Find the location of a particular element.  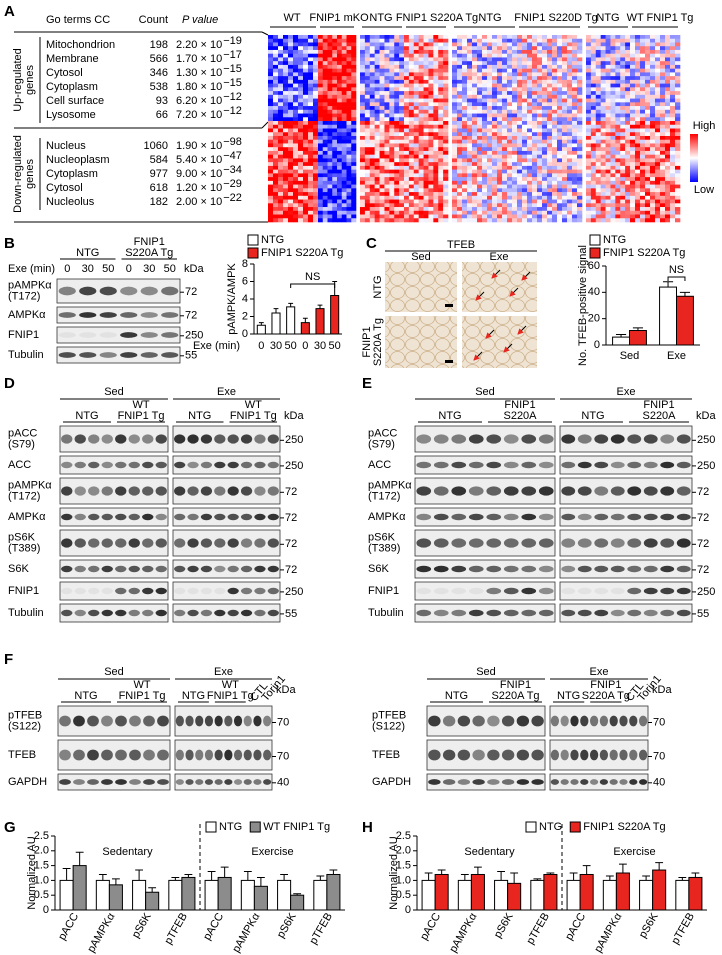

p-value: 1.80 × 10 is located at coordinates (199, 87).